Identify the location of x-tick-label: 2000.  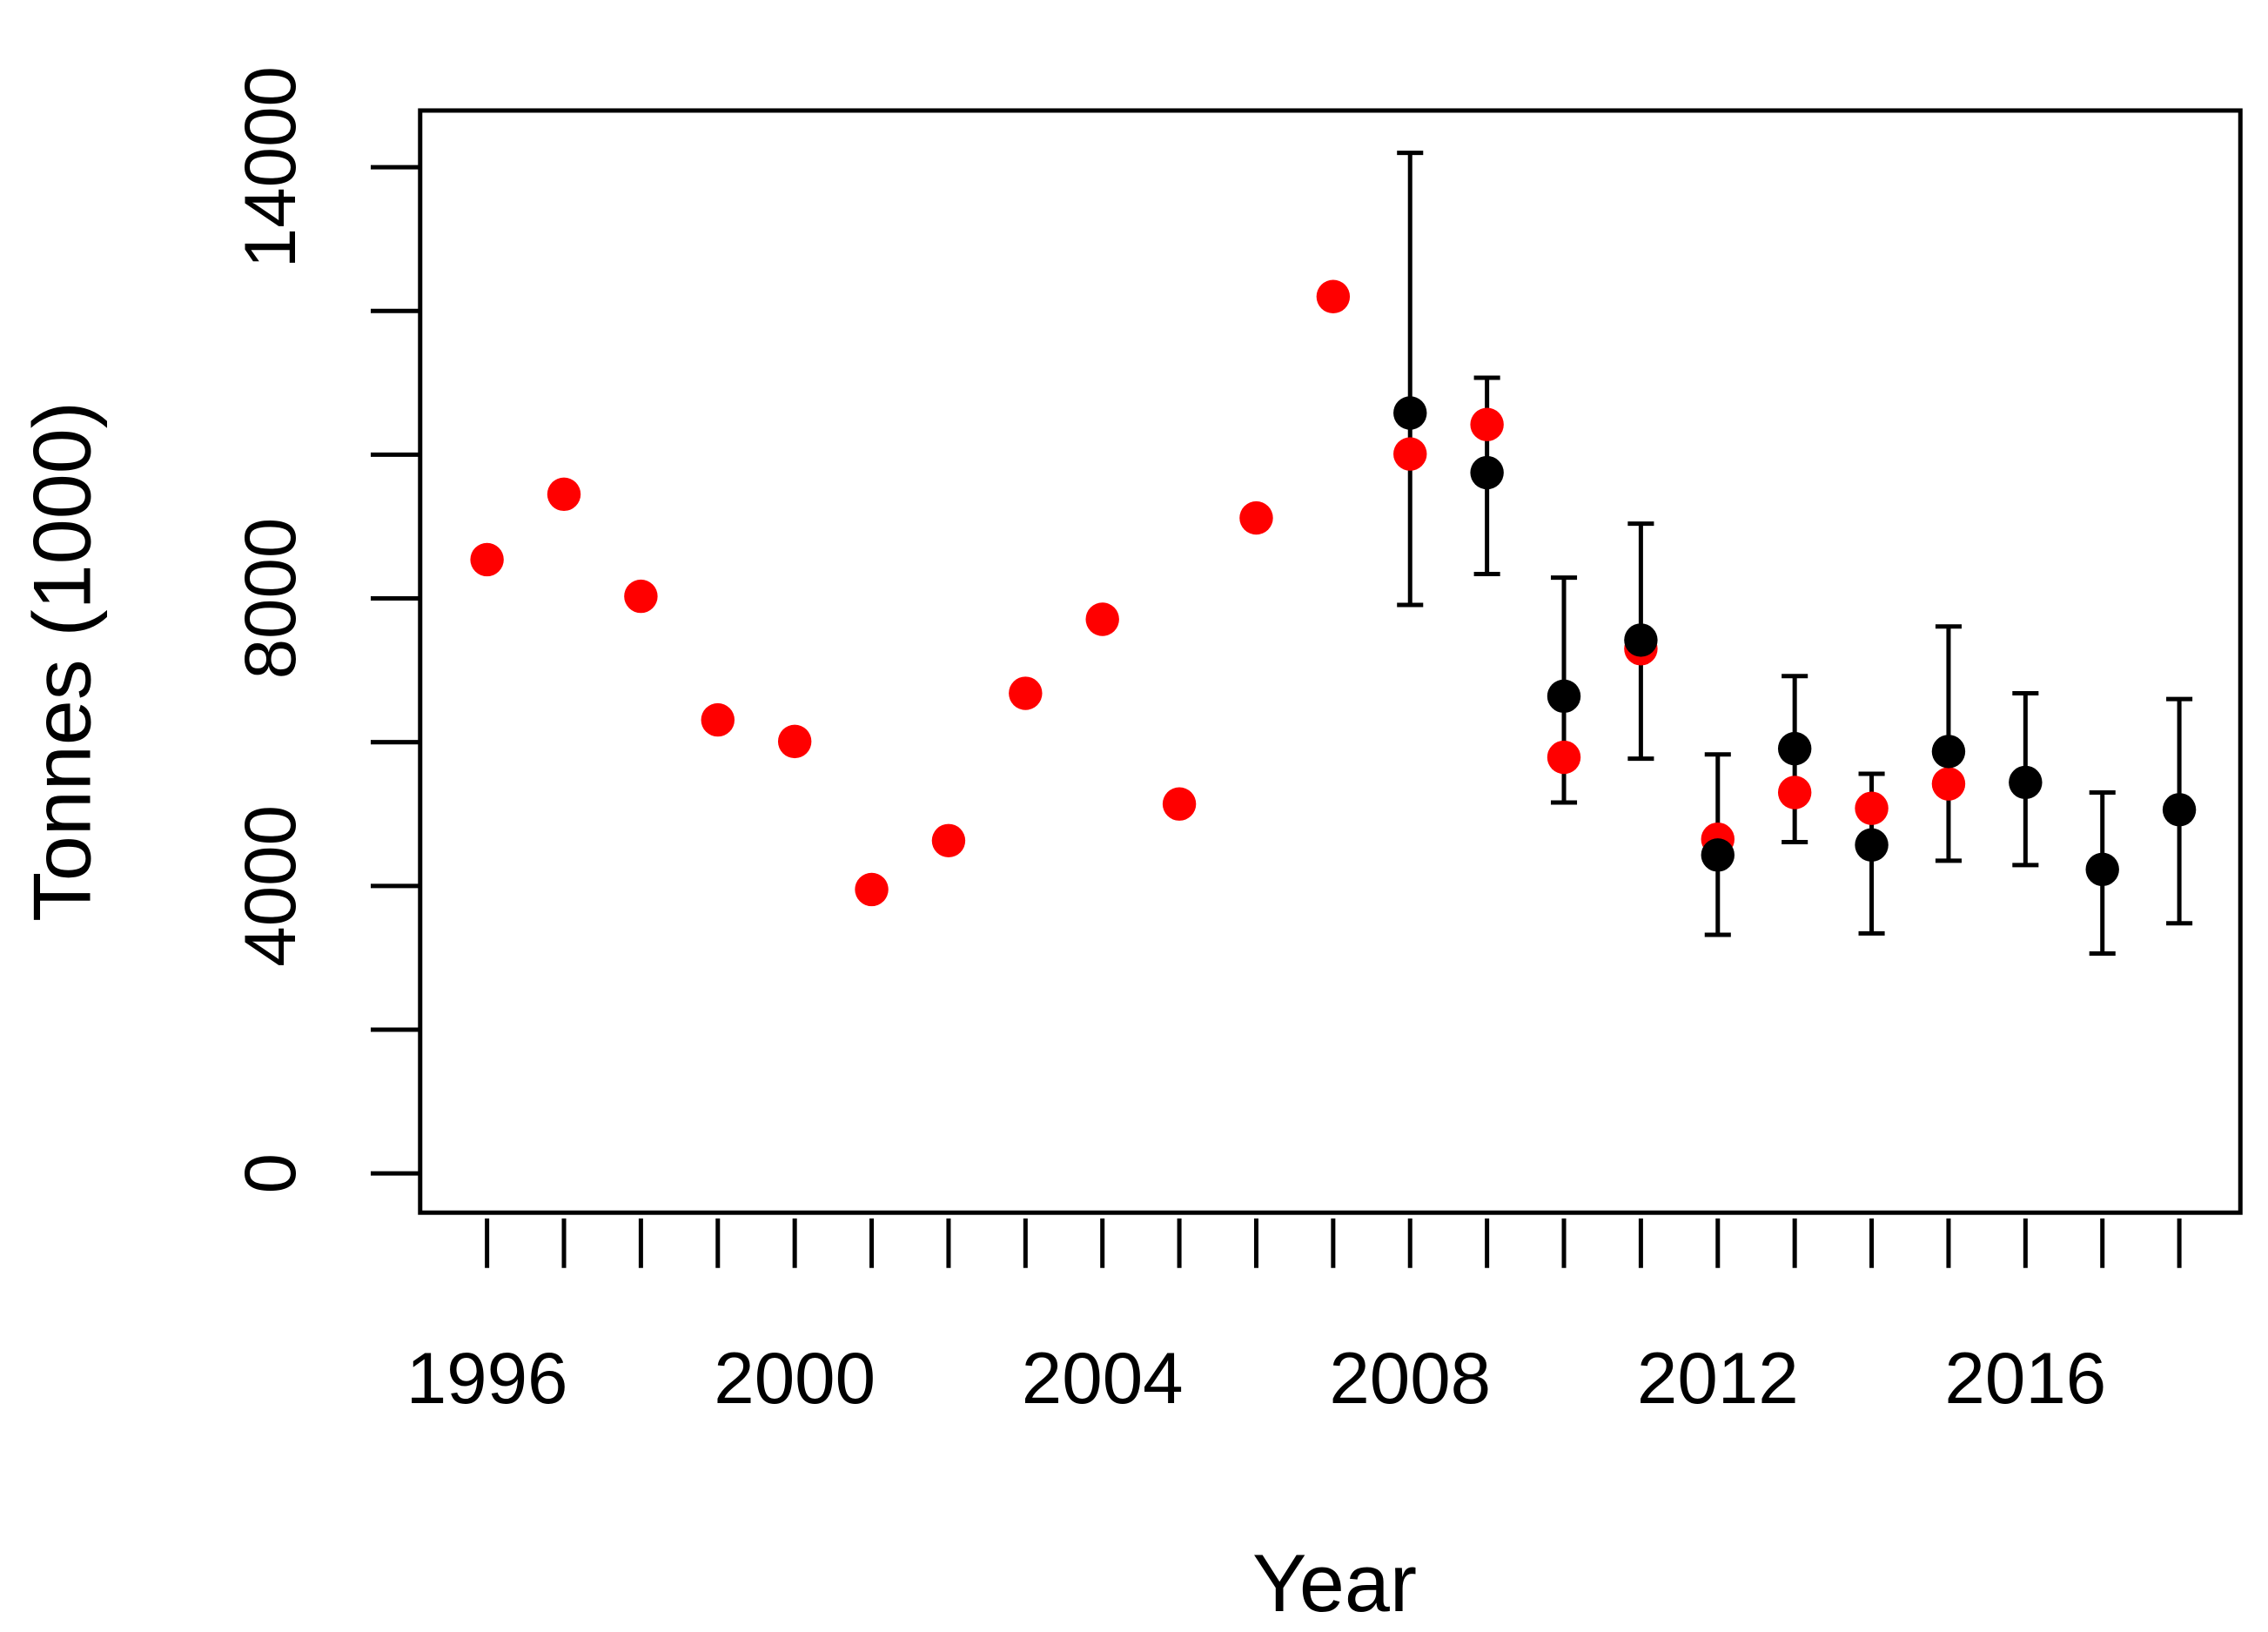
(795, 1378).